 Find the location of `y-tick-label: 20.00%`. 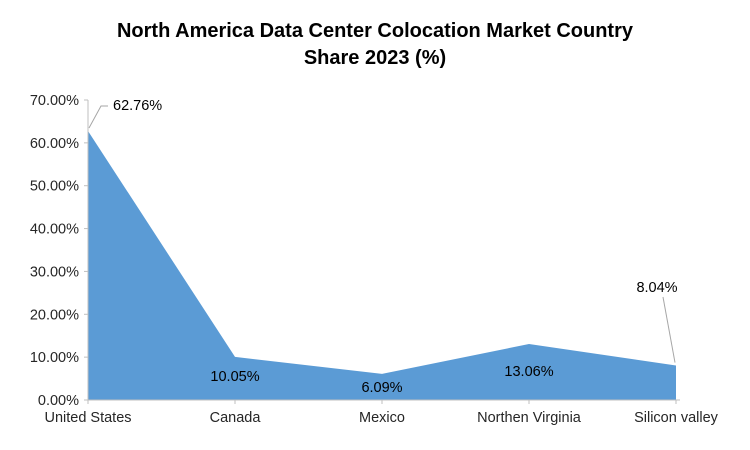

y-tick-label: 20.00% is located at coordinates (54, 315).